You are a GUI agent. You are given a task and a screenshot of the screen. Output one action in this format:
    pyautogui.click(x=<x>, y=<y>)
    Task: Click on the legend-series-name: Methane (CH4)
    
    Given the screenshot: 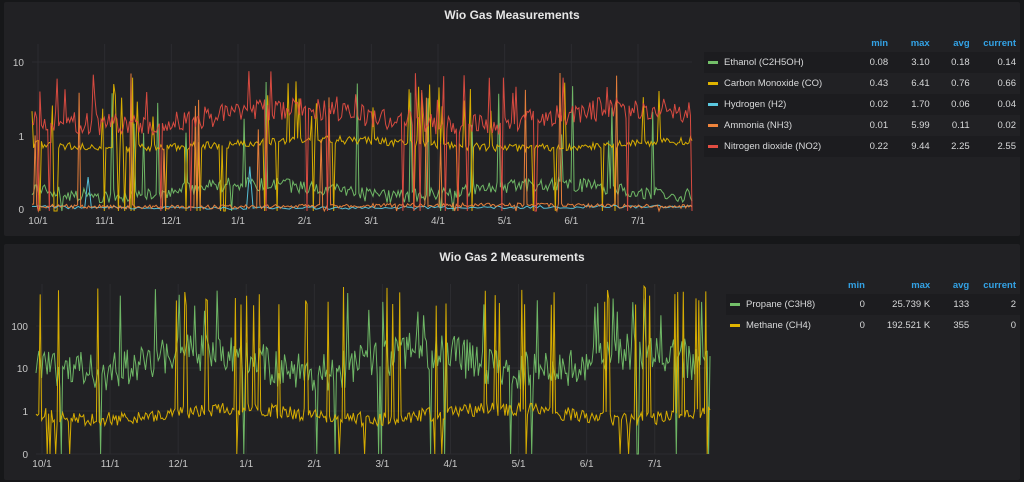 What is the action you would take?
    pyautogui.click(x=780, y=325)
    